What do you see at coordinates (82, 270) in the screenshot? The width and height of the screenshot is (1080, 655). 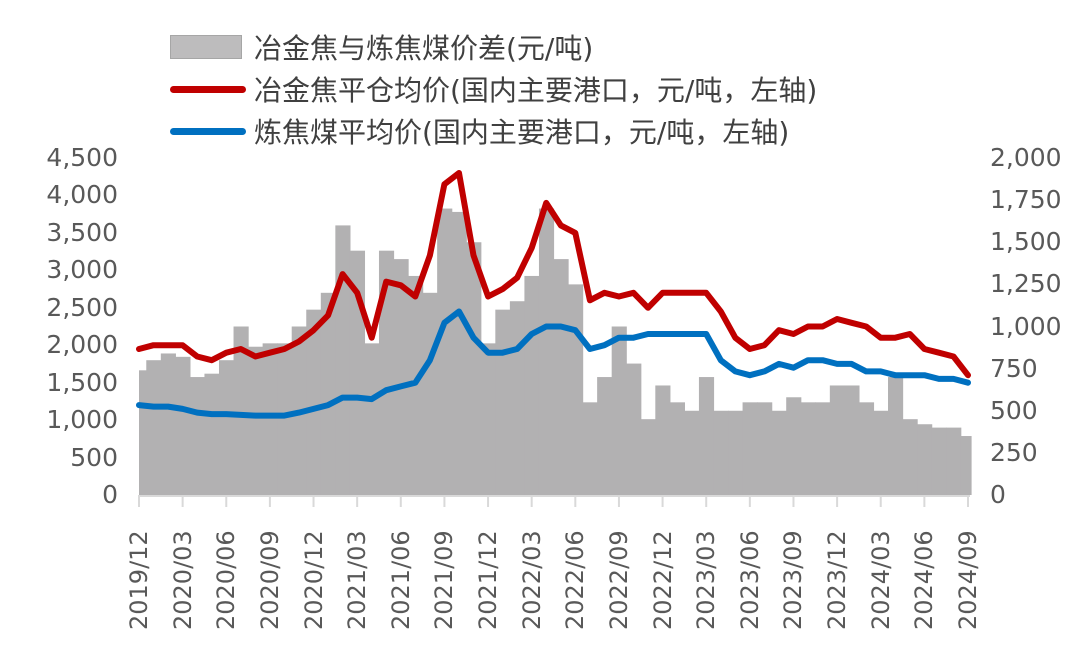 I see `left-y-tick-label: 3,000` at bounding box center [82, 270].